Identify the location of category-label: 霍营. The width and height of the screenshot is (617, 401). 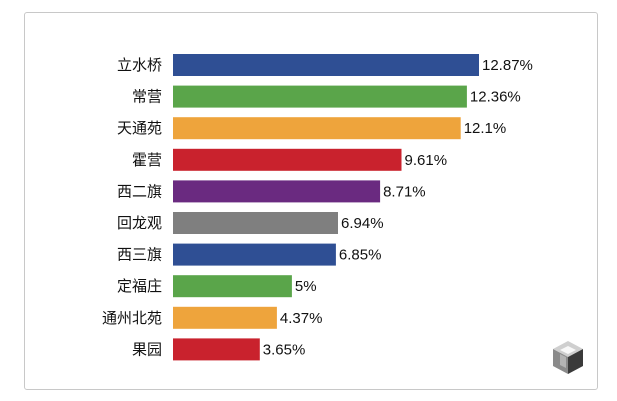
(147, 160).